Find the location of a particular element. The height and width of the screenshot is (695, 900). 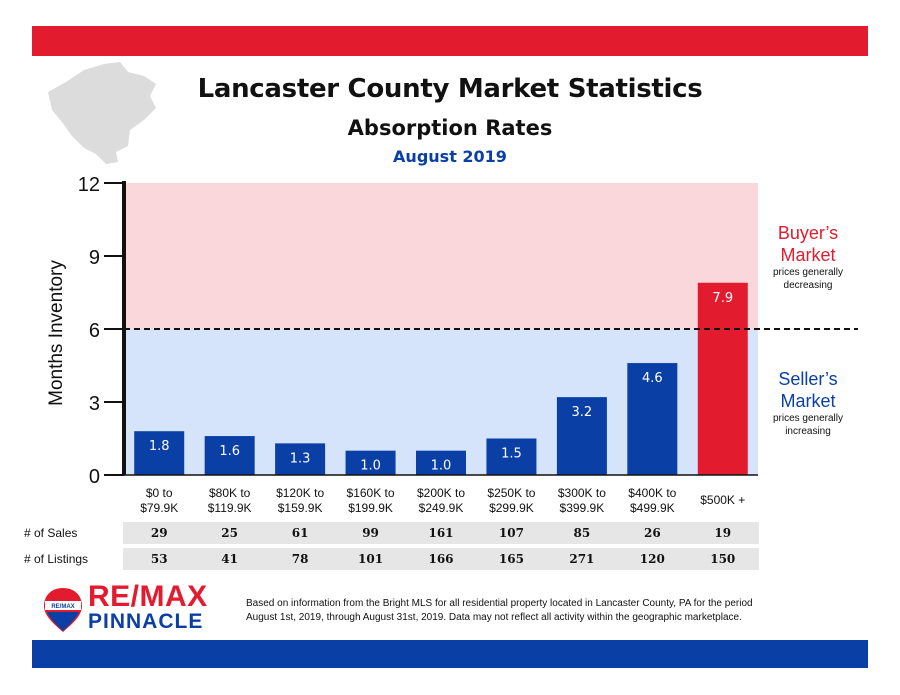

listings-count-cell: 165 is located at coordinates (511, 559).